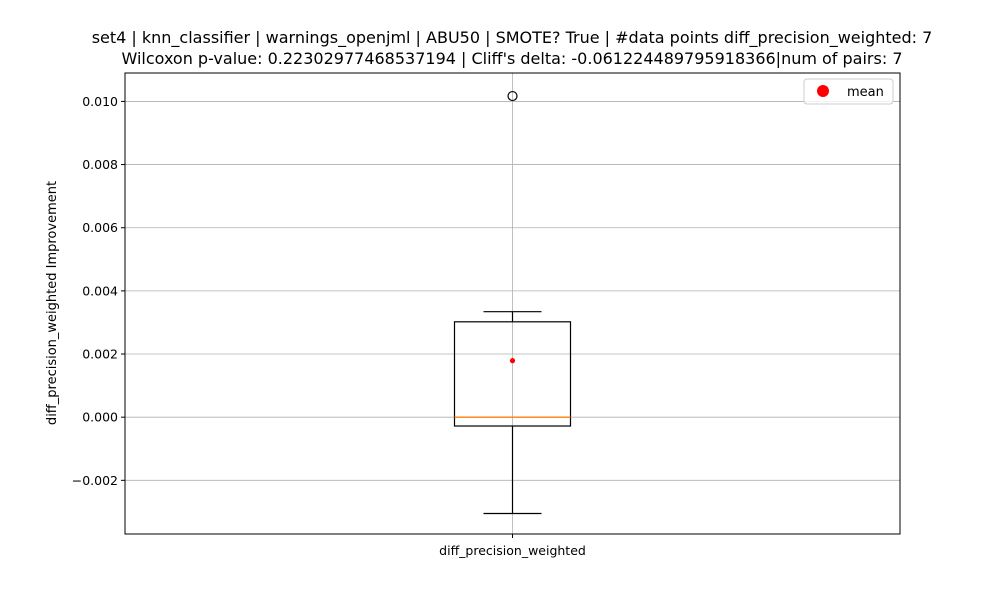 This screenshot has width=1000, height=600. What do you see at coordinates (52, 303) in the screenshot?
I see `y-axis-label: diff_precision_weighted Improvement` at bounding box center [52, 303].